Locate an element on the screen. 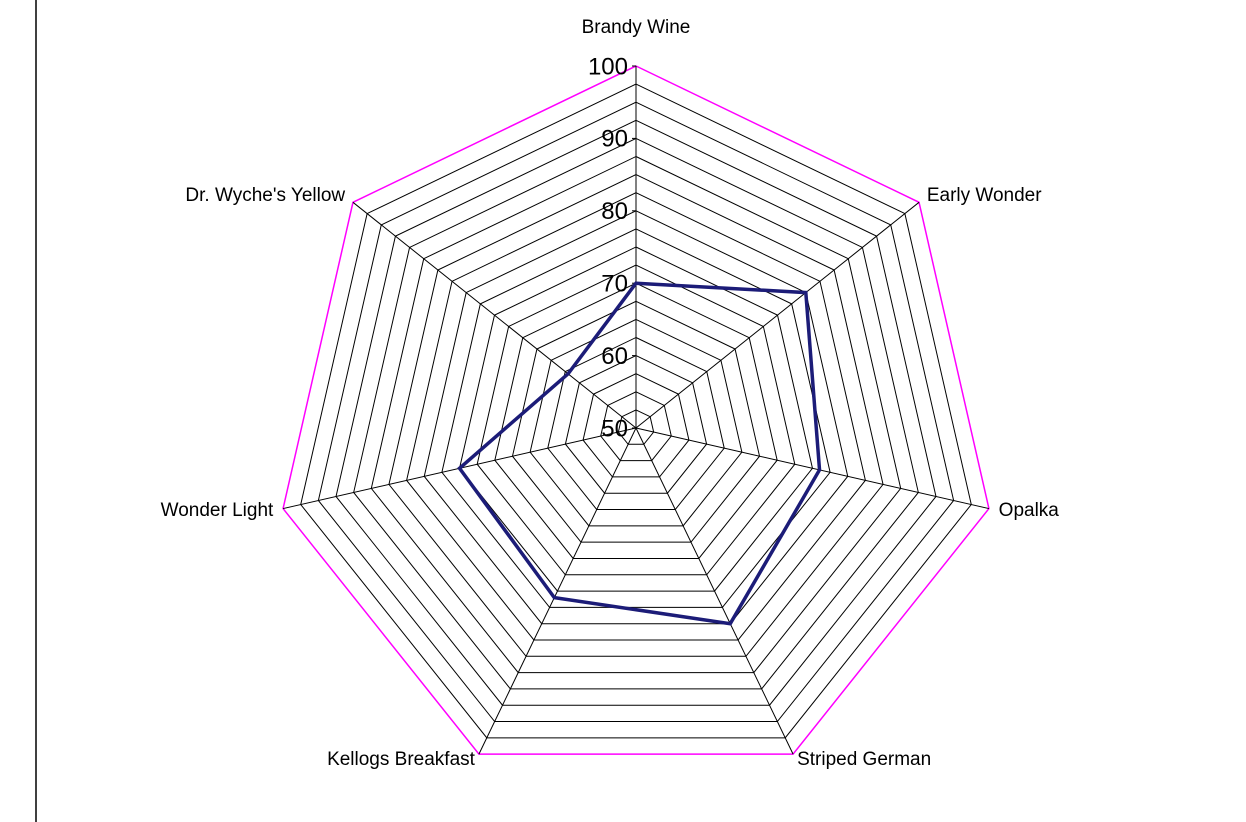 The height and width of the screenshot is (822, 1246). y-tick-label: 100 is located at coordinates (608, 66).